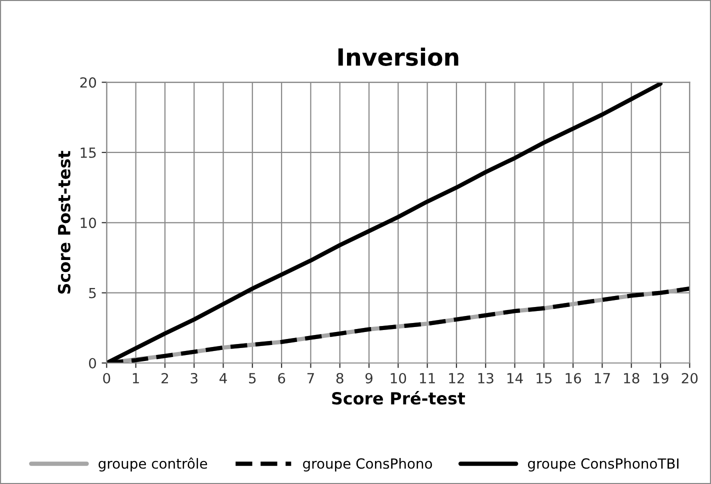 The height and width of the screenshot is (484, 711). I want to click on legend-label: groupe ConsPhono, so click(367, 465).